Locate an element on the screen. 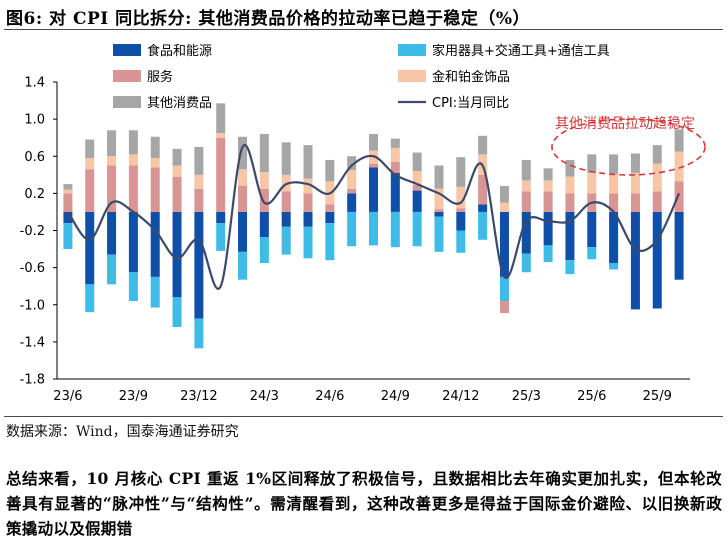 Image resolution: width=727 pixels, height=549 pixels. y-tick-label: 1.0 is located at coordinates (34, 120).